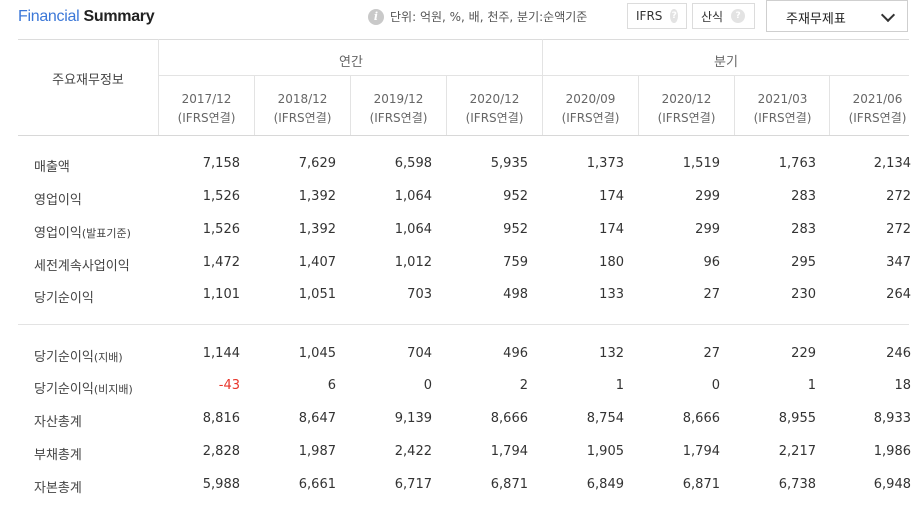  What do you see at coordinates (88, 80) in the screenshot?
I see `corner-label: 주요재무정보` at bounding box center [88, 80].